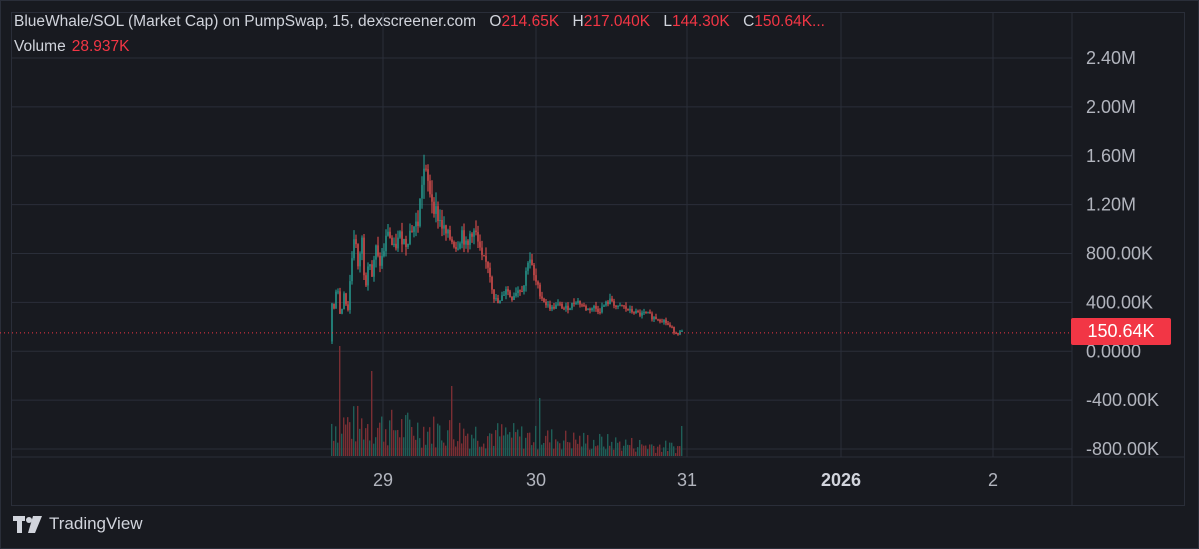  Describe the element at coordinates (96, 523) in the screenshot. I see `brand-name: TradingView` at that location.